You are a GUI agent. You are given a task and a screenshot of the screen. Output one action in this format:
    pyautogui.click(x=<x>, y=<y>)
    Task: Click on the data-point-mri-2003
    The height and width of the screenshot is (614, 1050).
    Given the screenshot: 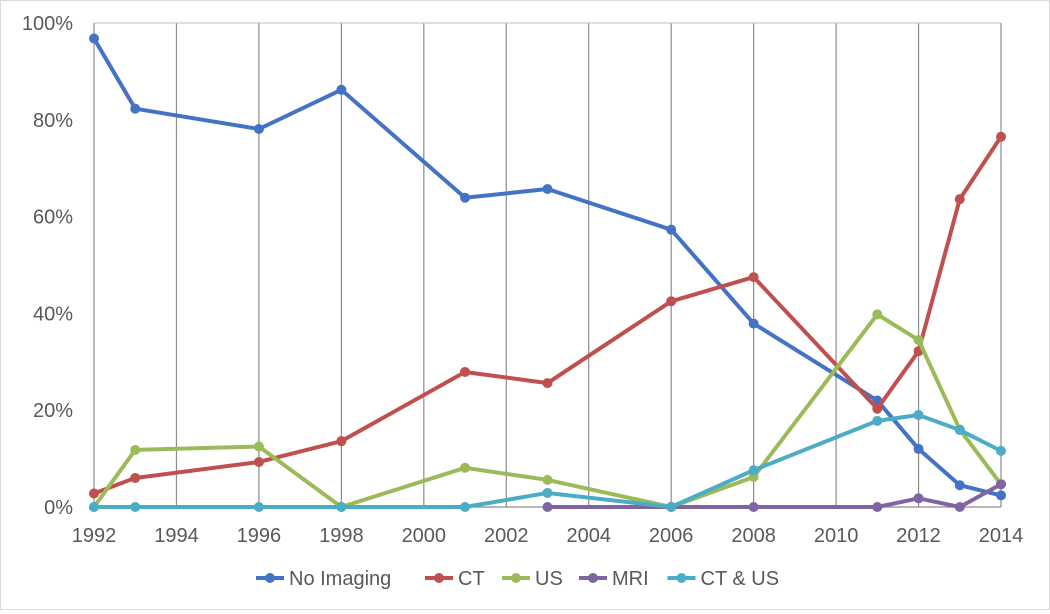 What is the action you would take?
    pyautogui.click(x=547, y=507)
    